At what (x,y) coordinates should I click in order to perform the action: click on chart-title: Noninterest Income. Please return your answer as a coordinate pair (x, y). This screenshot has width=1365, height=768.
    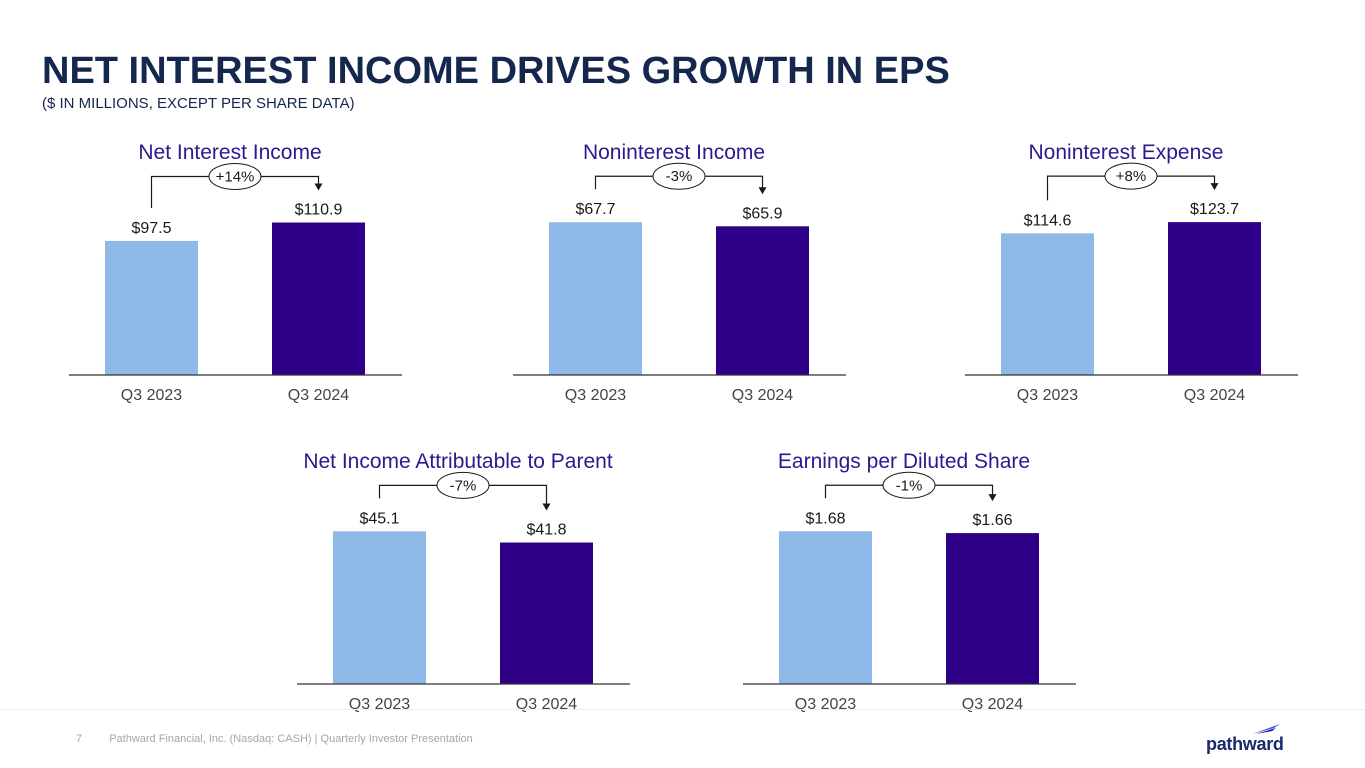
    Looking at the image, I should click on (674, 152).